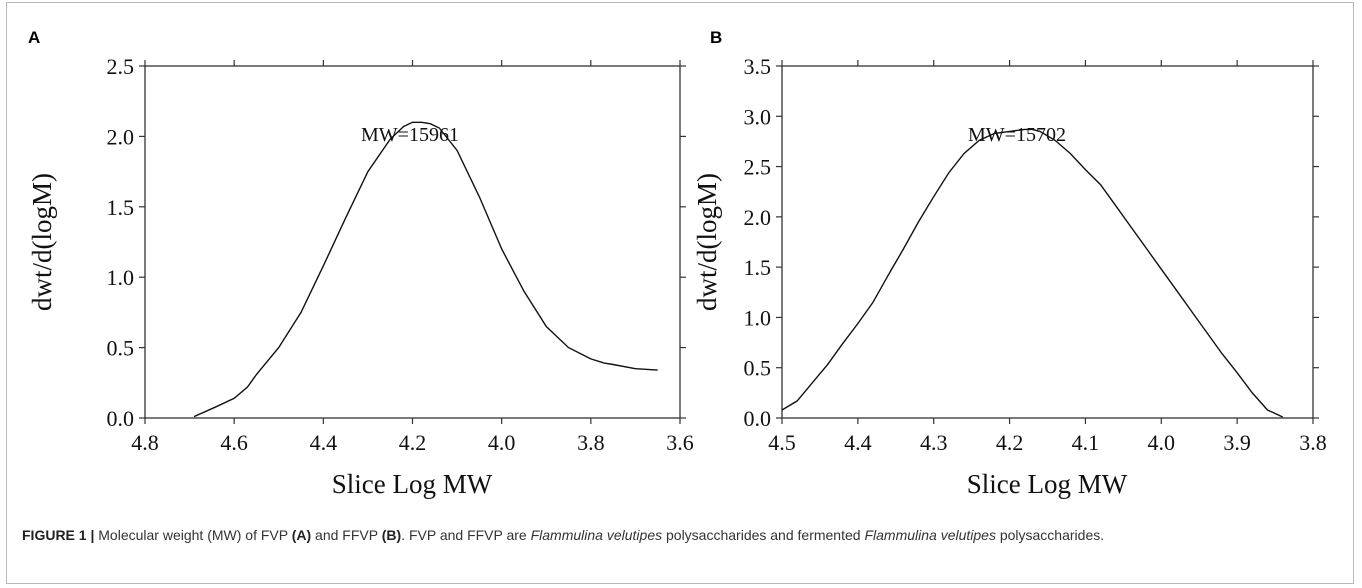  What do you see at coordinates (758, 217) in the screenshot?
I see `panel-b-y-tick-label: 2.0` at bounding box center [758, 217].